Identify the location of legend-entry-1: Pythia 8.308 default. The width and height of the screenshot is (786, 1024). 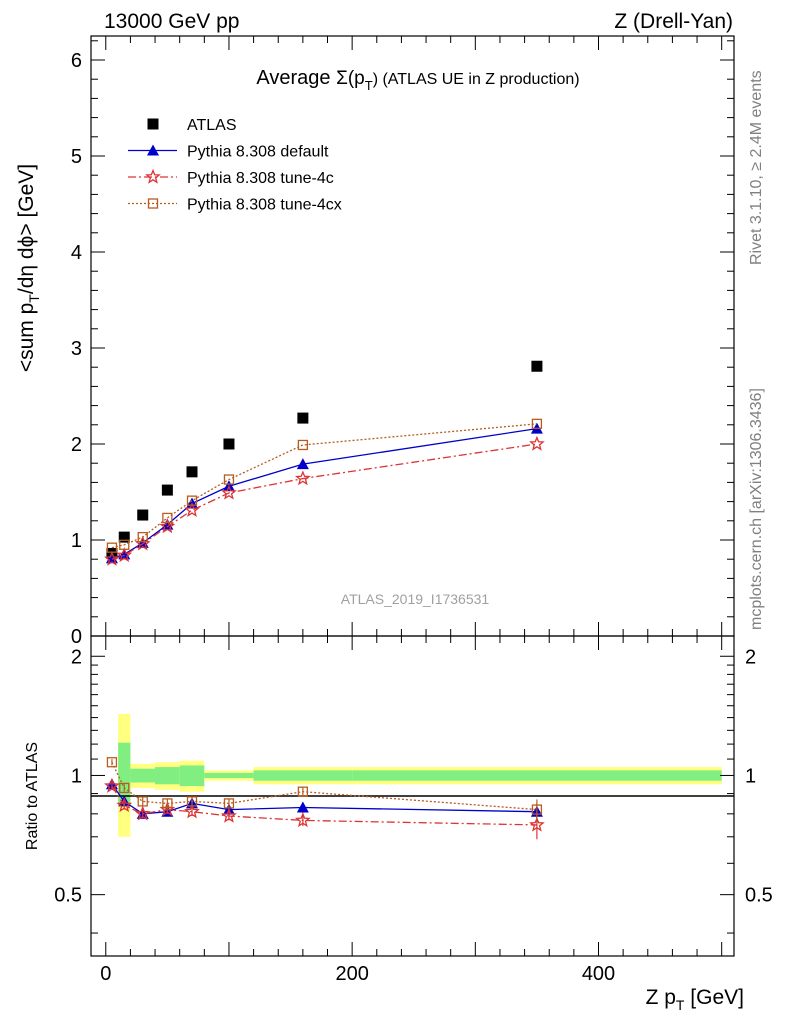
(228, 152).